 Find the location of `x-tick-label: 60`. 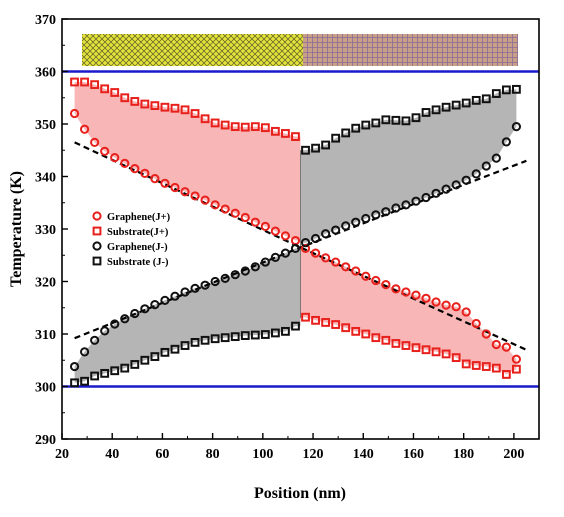

x-tick-label: 60 is located at coordinates (162, 454).